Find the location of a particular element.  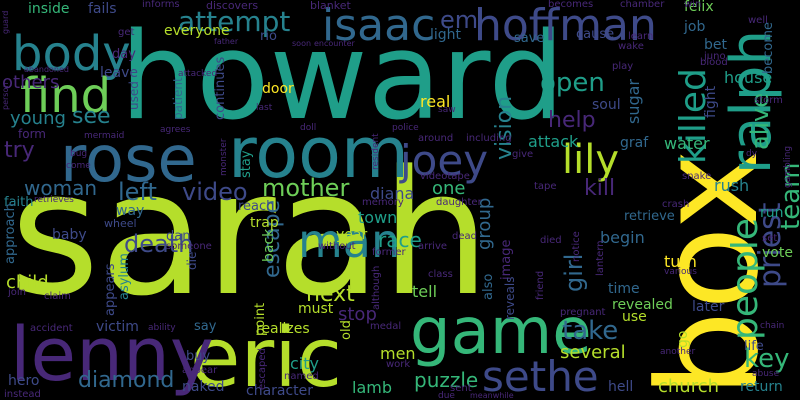

word-room: room is located at coordinates (319, 153).